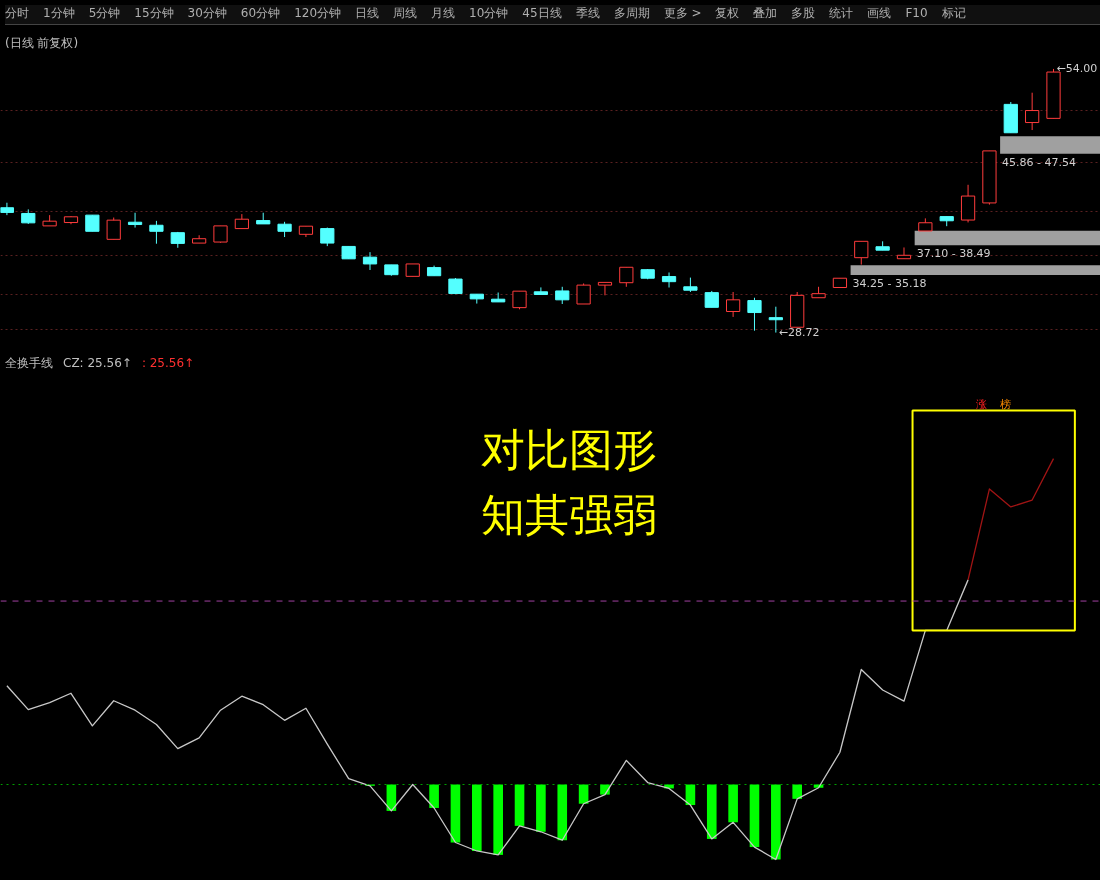 Image resolution: width=1100 pixels, height=880 pixels. Describe the element at coordinates (765, 13) in the screenshot. I see `text: 叠加` at that location.